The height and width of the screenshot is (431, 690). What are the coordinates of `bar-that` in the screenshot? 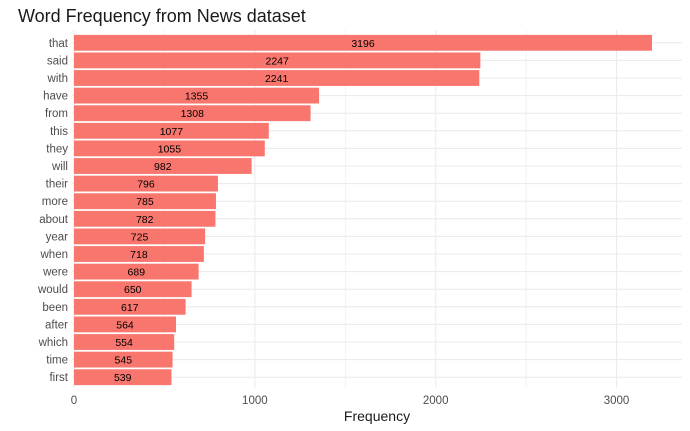 It's located at (363, 42).